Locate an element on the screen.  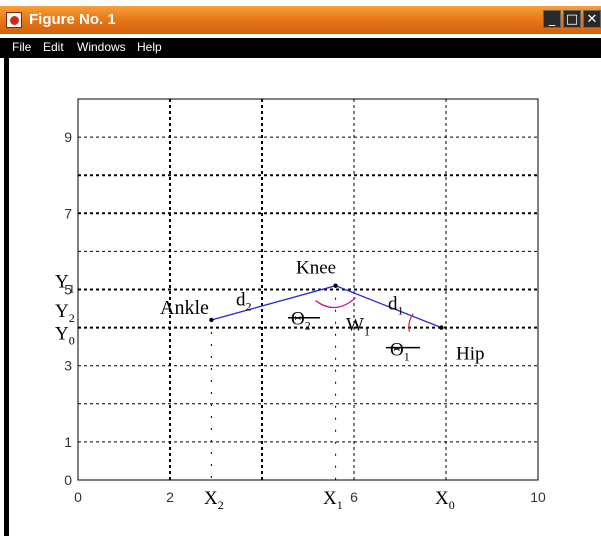
y-tick-label: 3 is located at coordinates (68, 366).